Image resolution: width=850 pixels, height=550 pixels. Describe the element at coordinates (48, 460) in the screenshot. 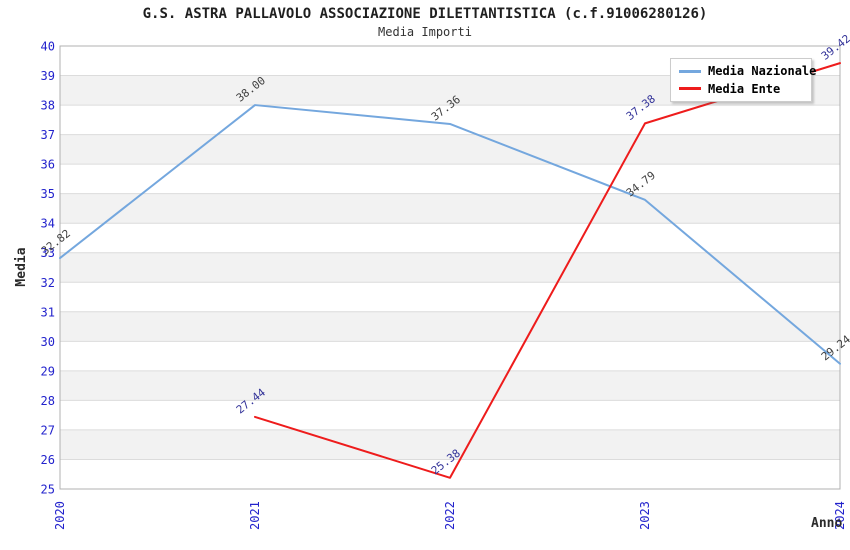

I see `y-tick-label-26: 26` at that location.